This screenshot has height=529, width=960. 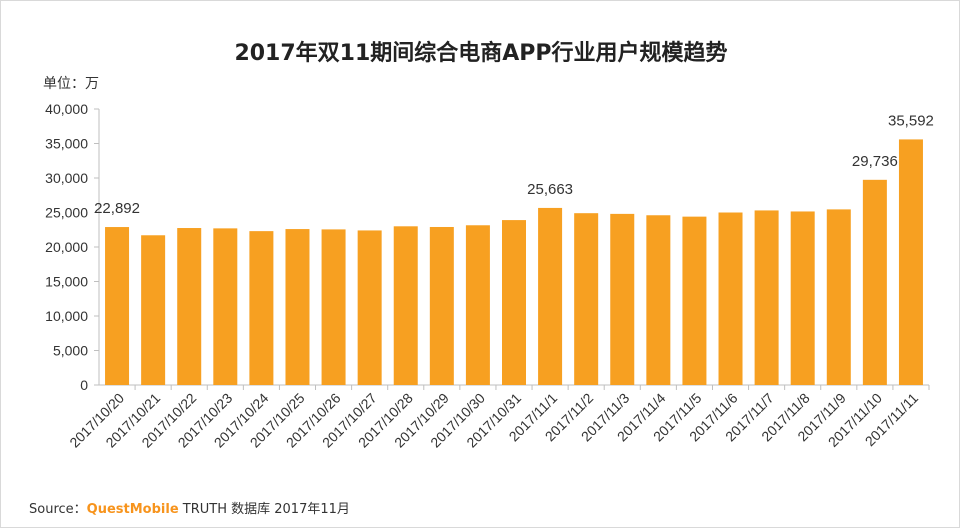 I want to click on y-tick-label: 0, so click(x=84, y=385).